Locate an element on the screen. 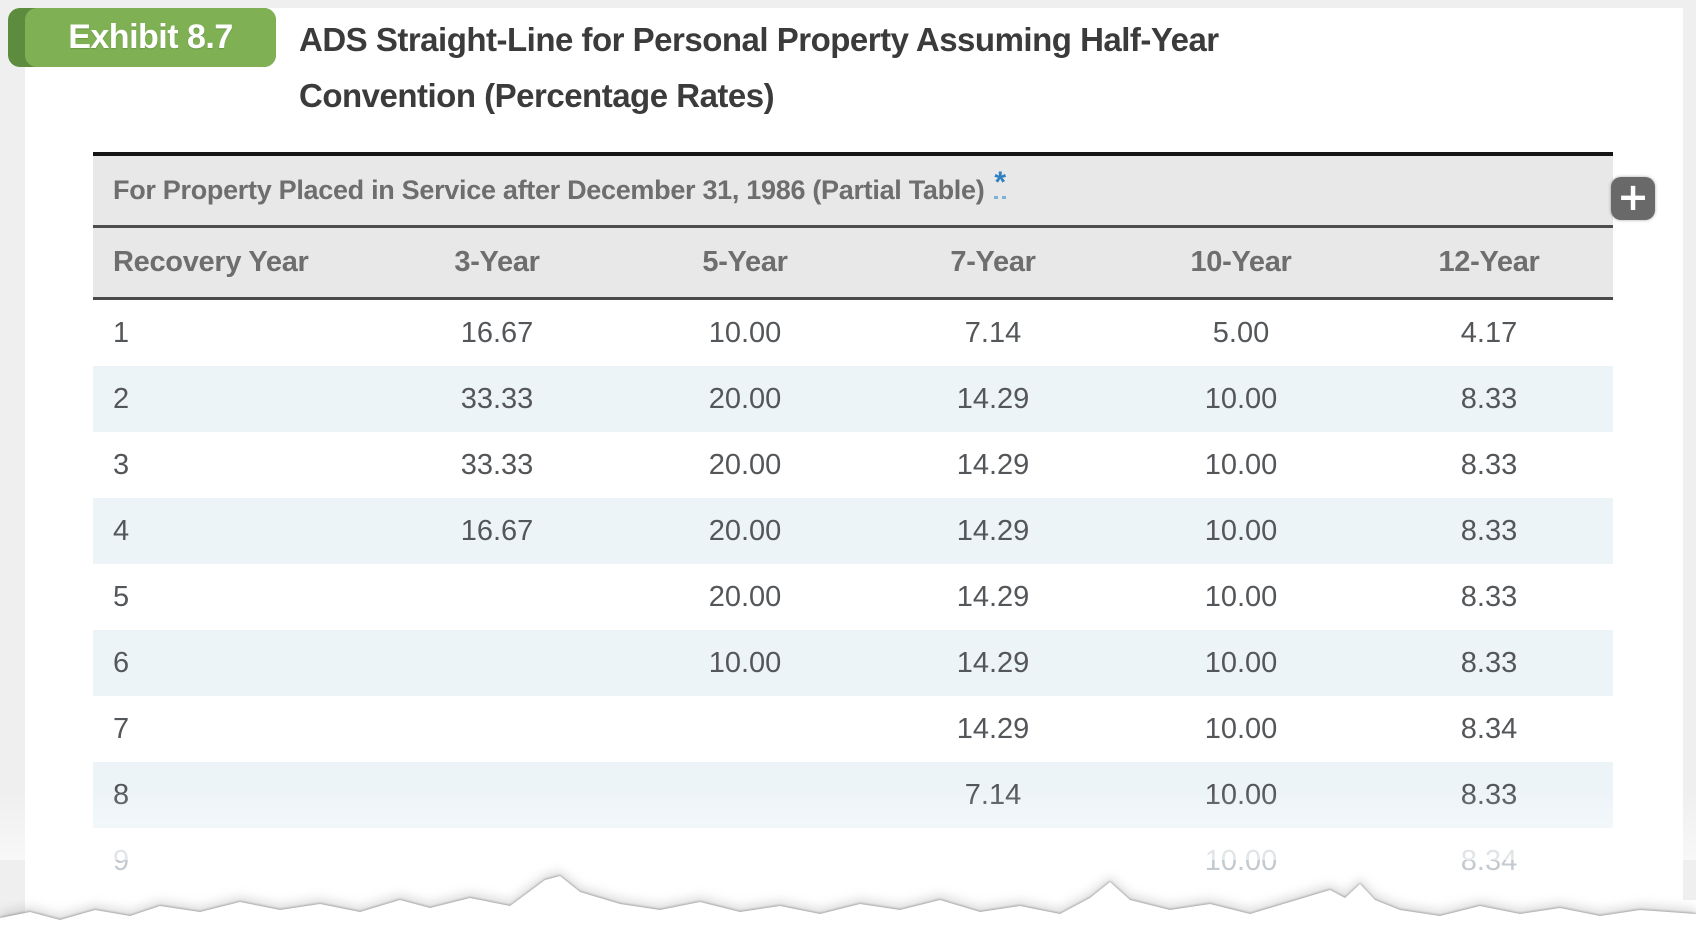 The width and height of the screenshot is (1696, 946). recovery-year-cell: 4 is located at coordinates (233, 531).